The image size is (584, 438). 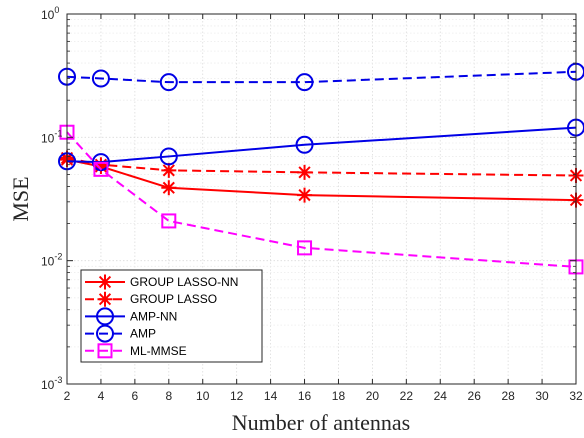 What do you see at coordinates (20, 198) in the screenshot?
I see `y-axis-label: MSE` at bounding box center [20, 198].